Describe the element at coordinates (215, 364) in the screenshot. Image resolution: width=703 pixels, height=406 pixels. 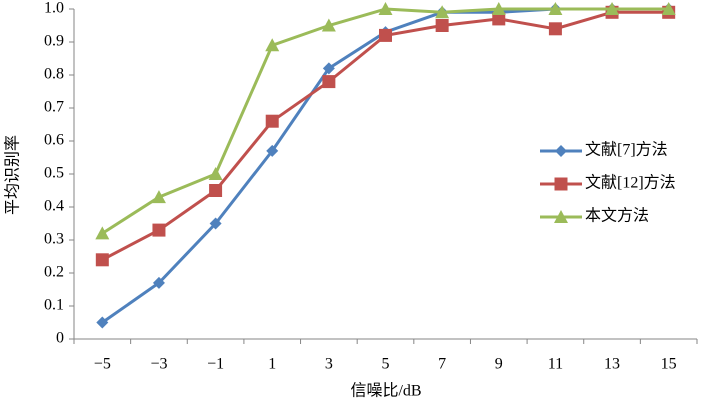
I see `x-tick-label: −1` at that location.